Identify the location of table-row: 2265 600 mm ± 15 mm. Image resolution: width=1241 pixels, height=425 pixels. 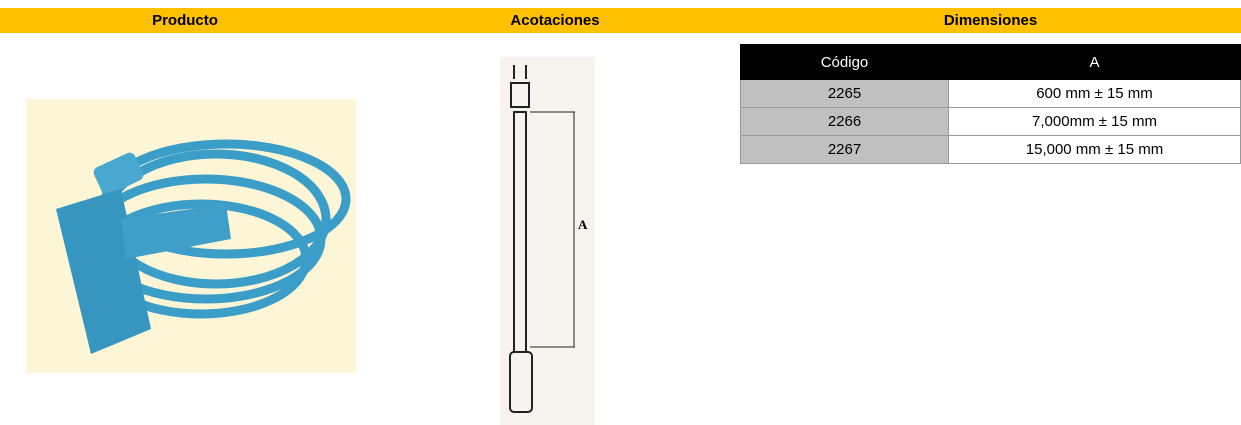
(990, 93).